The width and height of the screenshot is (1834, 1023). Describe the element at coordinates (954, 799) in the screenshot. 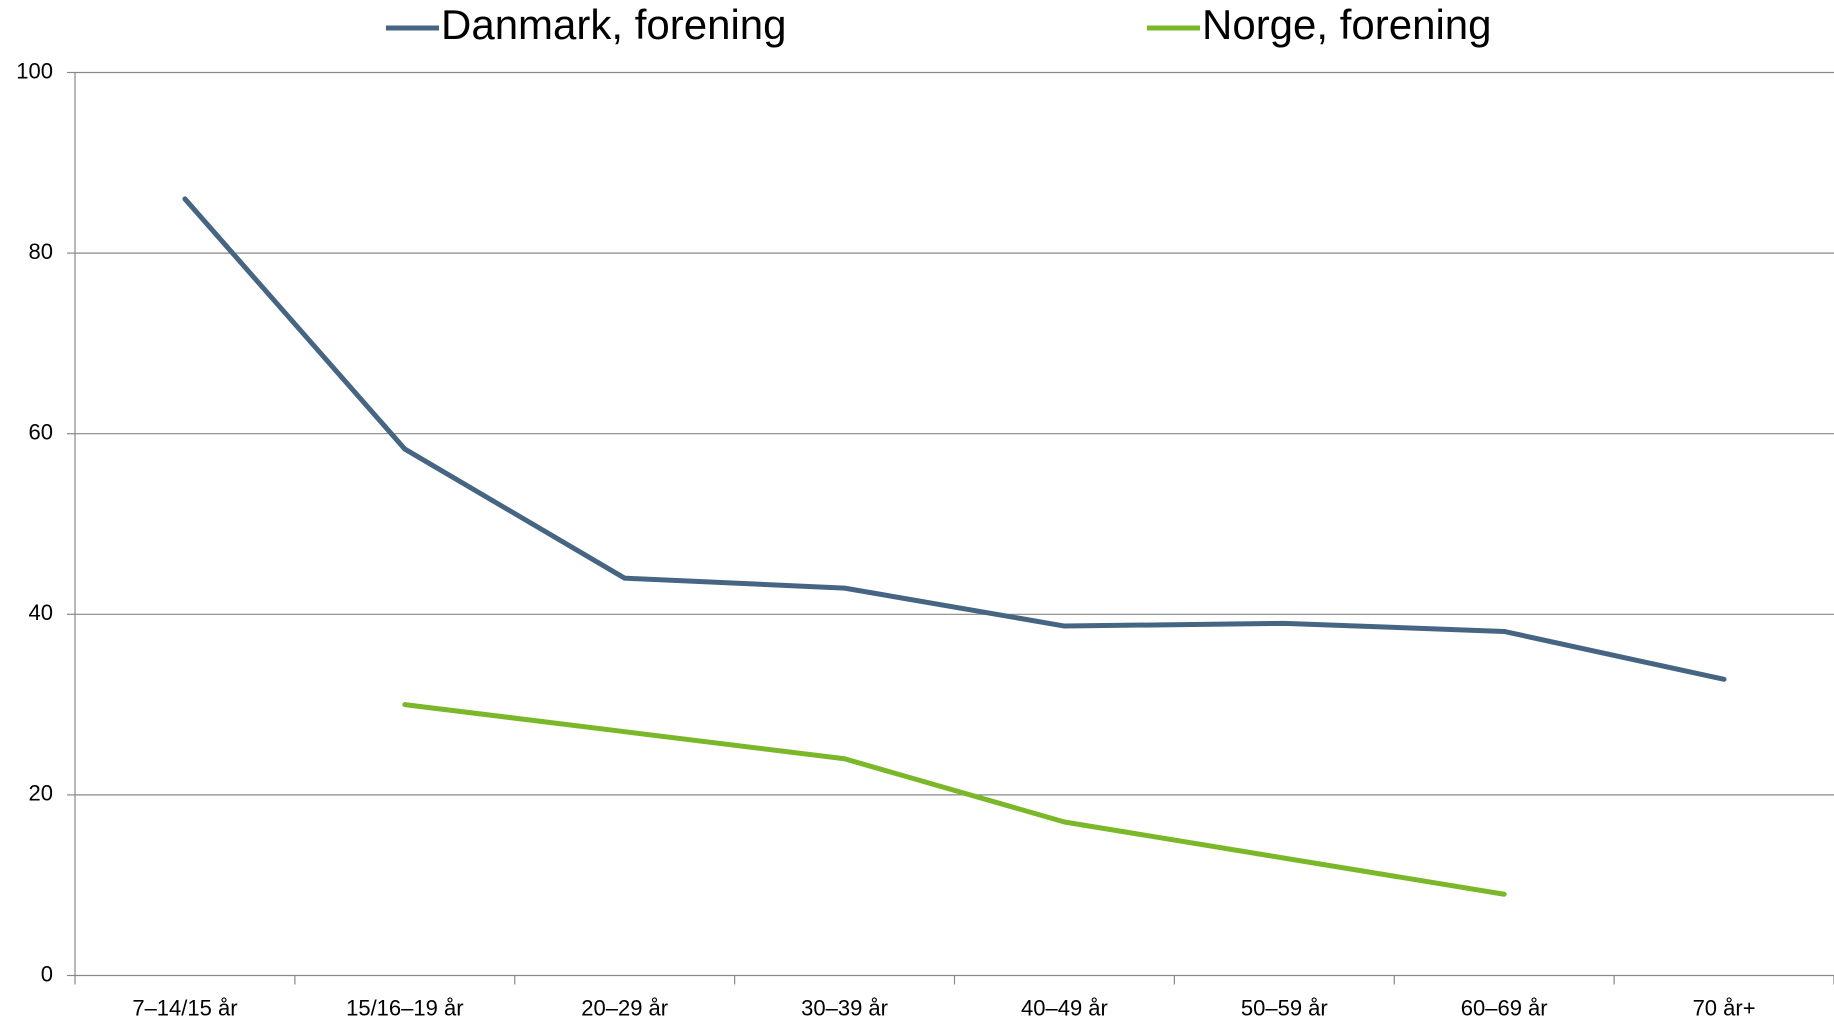

I see `data-line` at that location.